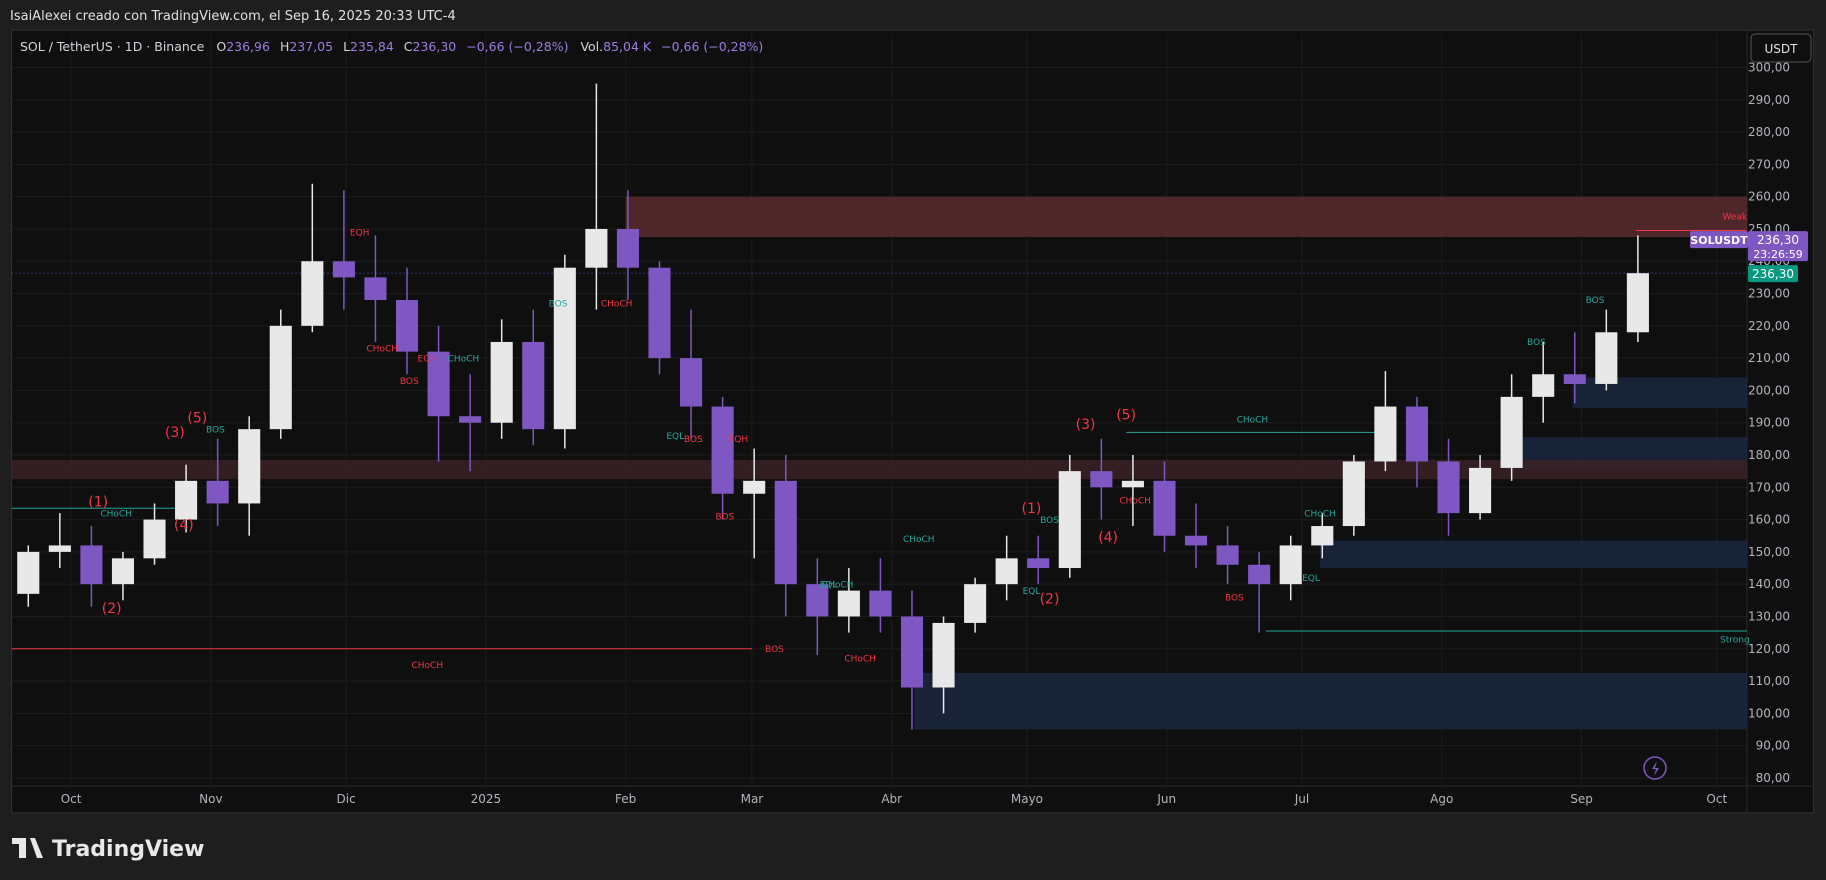 Image resolution: width=1826 pixels, height=880 pixels. What do you see at coordinates (1769, 520) in the screenshot?
I see `y-tick-label: 160,00` at bounding box center [1769, 520].